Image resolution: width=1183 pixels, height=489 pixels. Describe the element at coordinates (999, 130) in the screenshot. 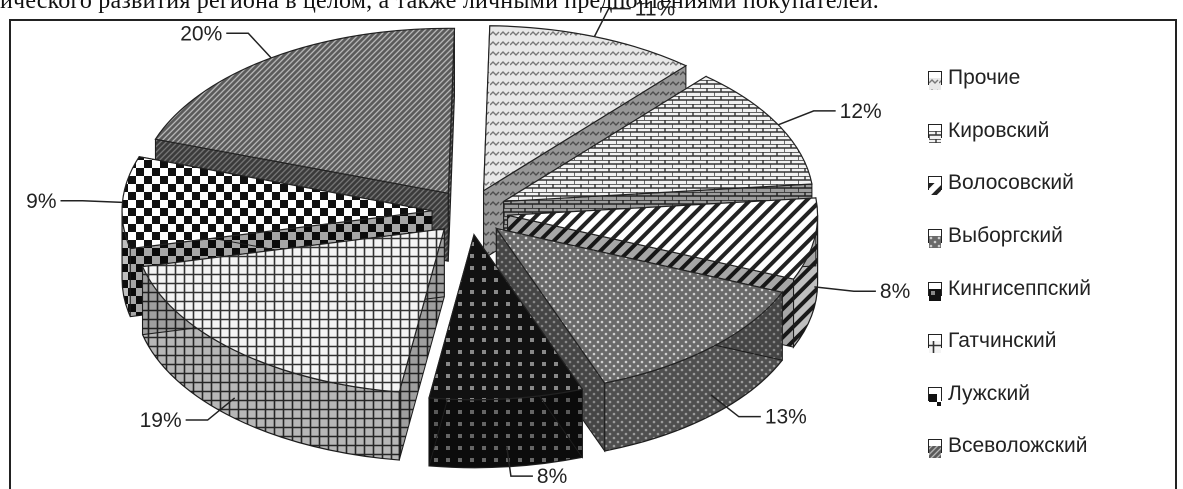

I see `legend-label: Кировский` at that location.